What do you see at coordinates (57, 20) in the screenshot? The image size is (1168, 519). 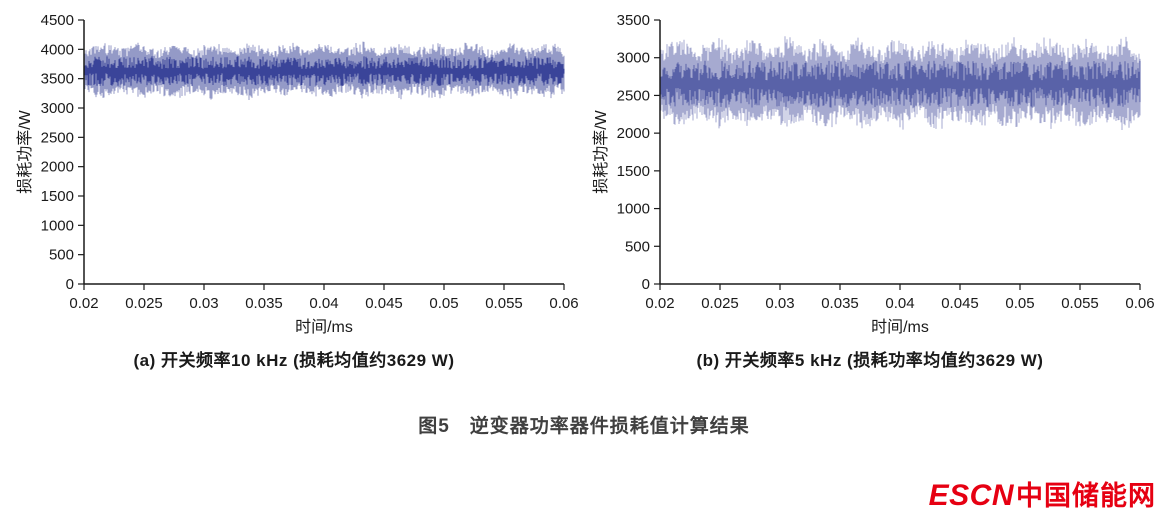 I see `svg-text: 4500` at bounding box center [57, 20].